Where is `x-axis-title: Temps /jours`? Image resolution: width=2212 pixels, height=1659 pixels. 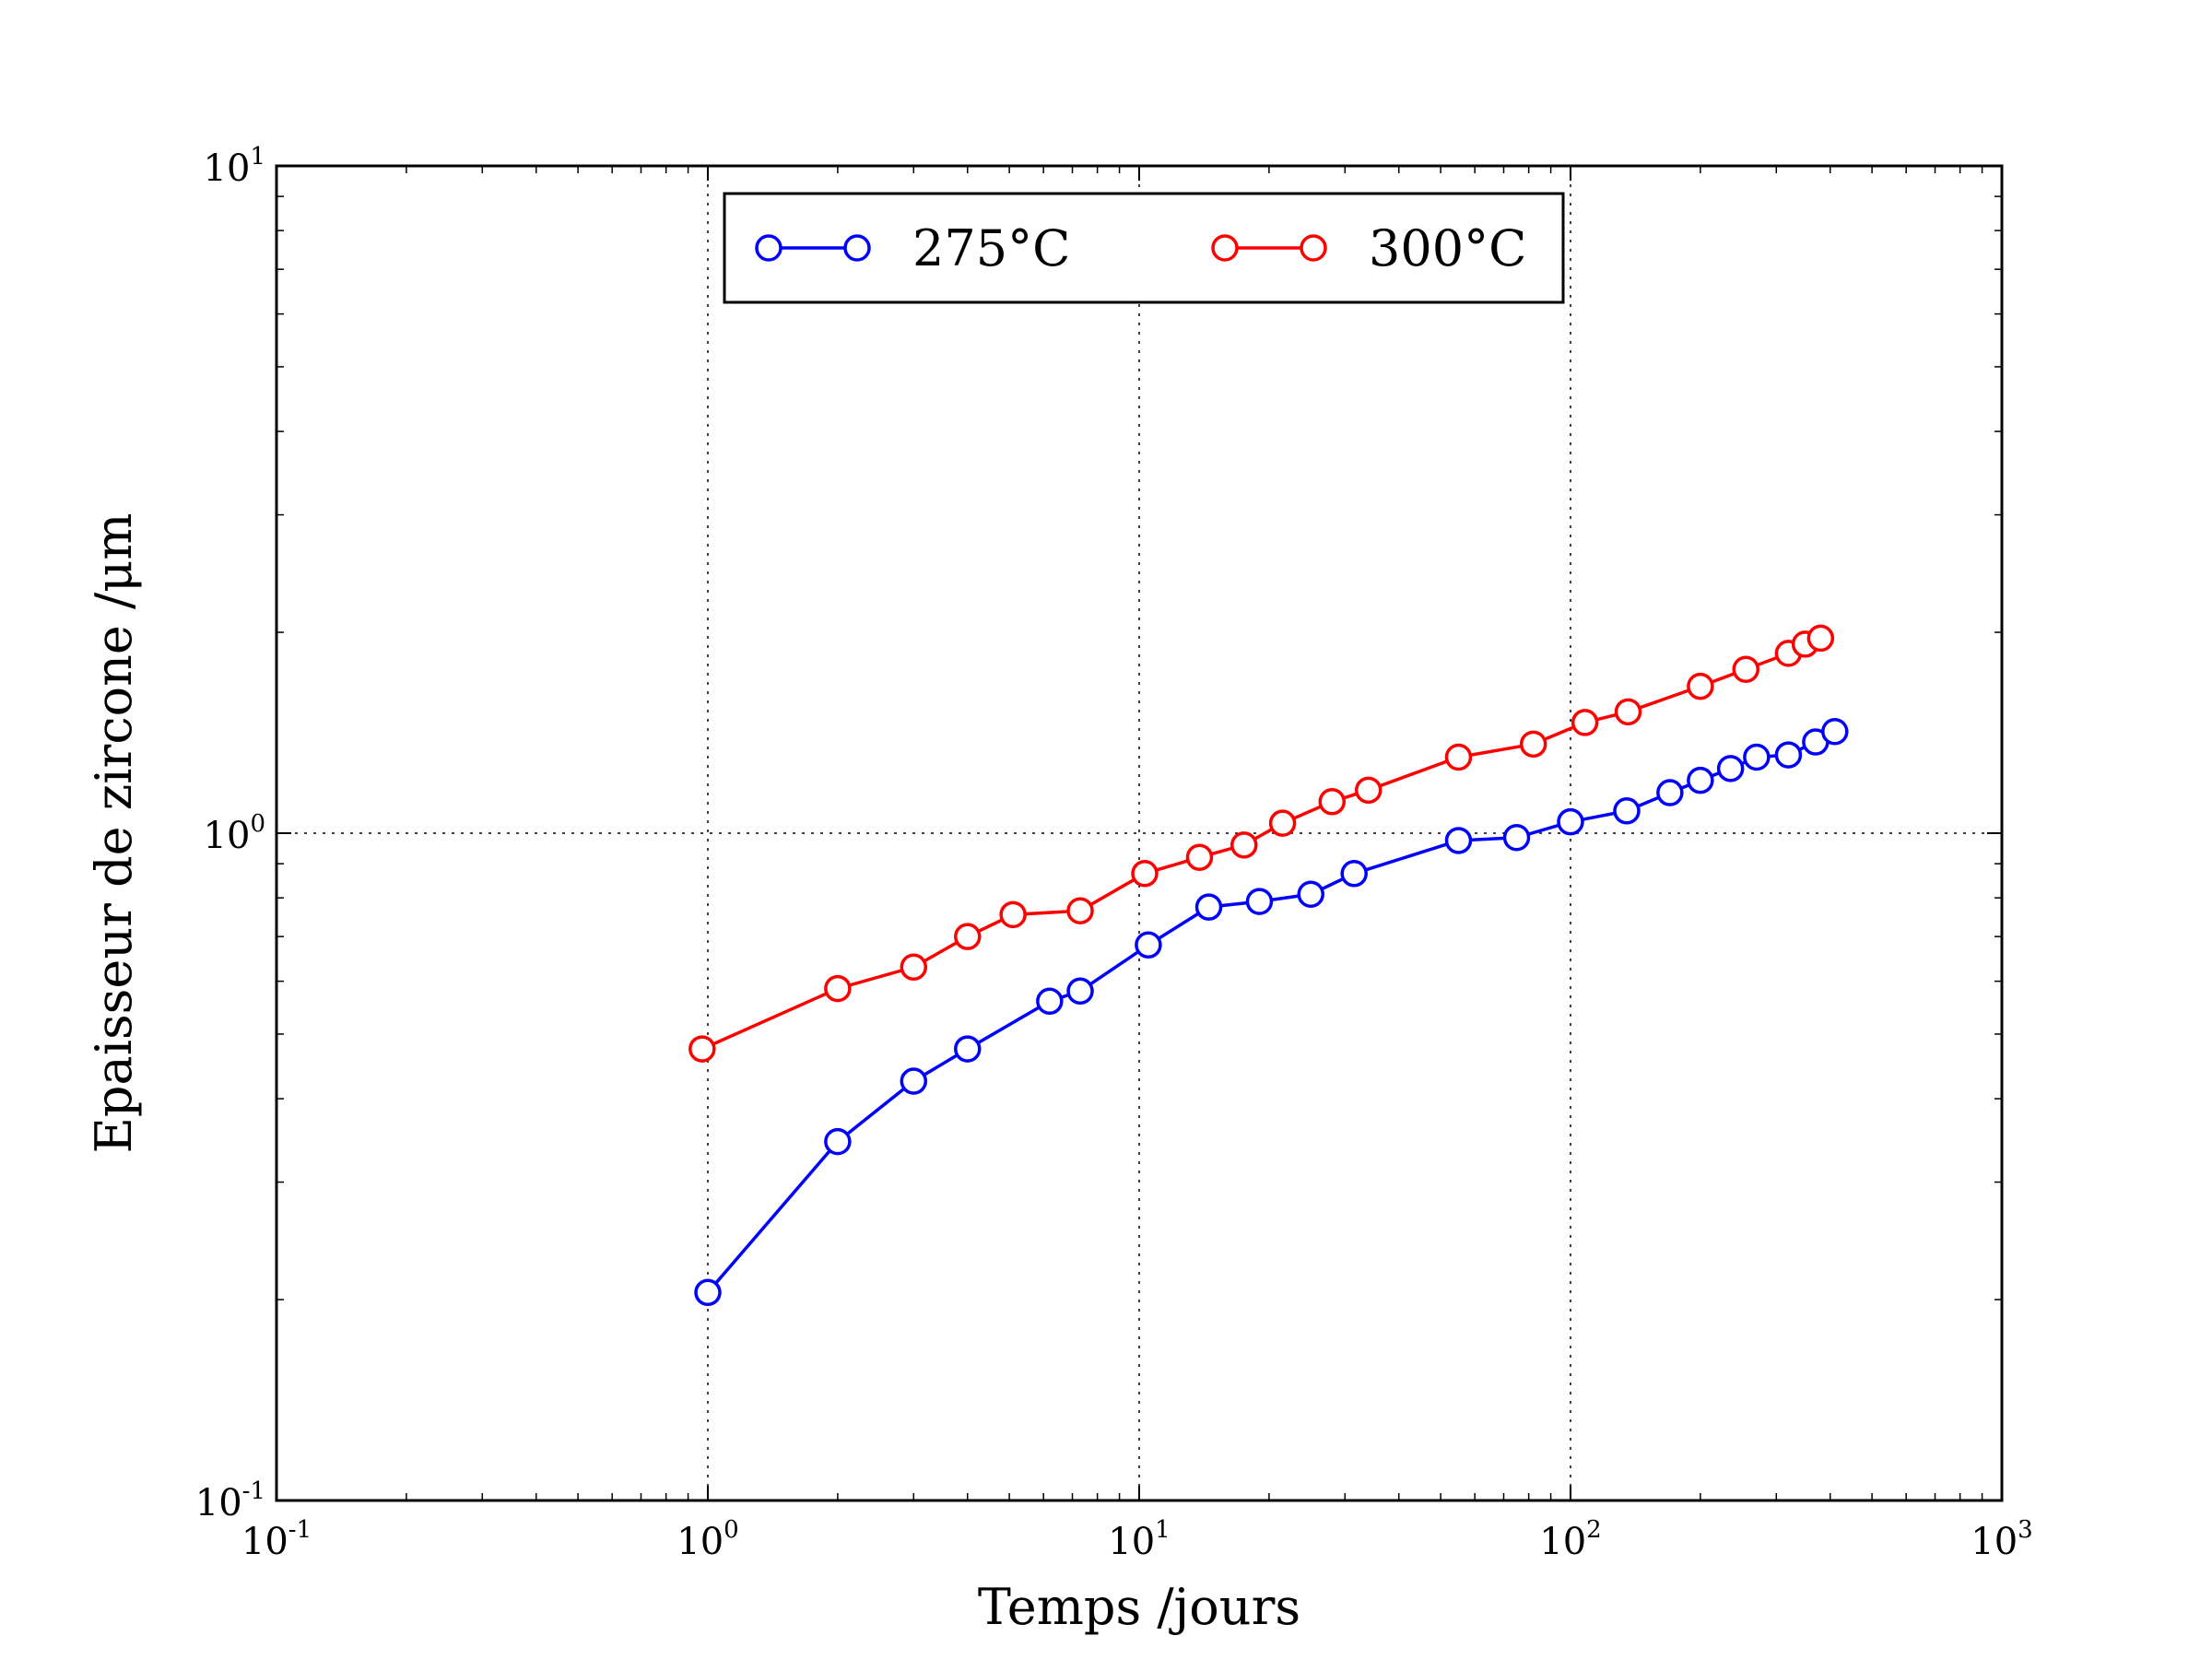 x-axis-title: Temps /jours is located at coordinates (1139, 1607).